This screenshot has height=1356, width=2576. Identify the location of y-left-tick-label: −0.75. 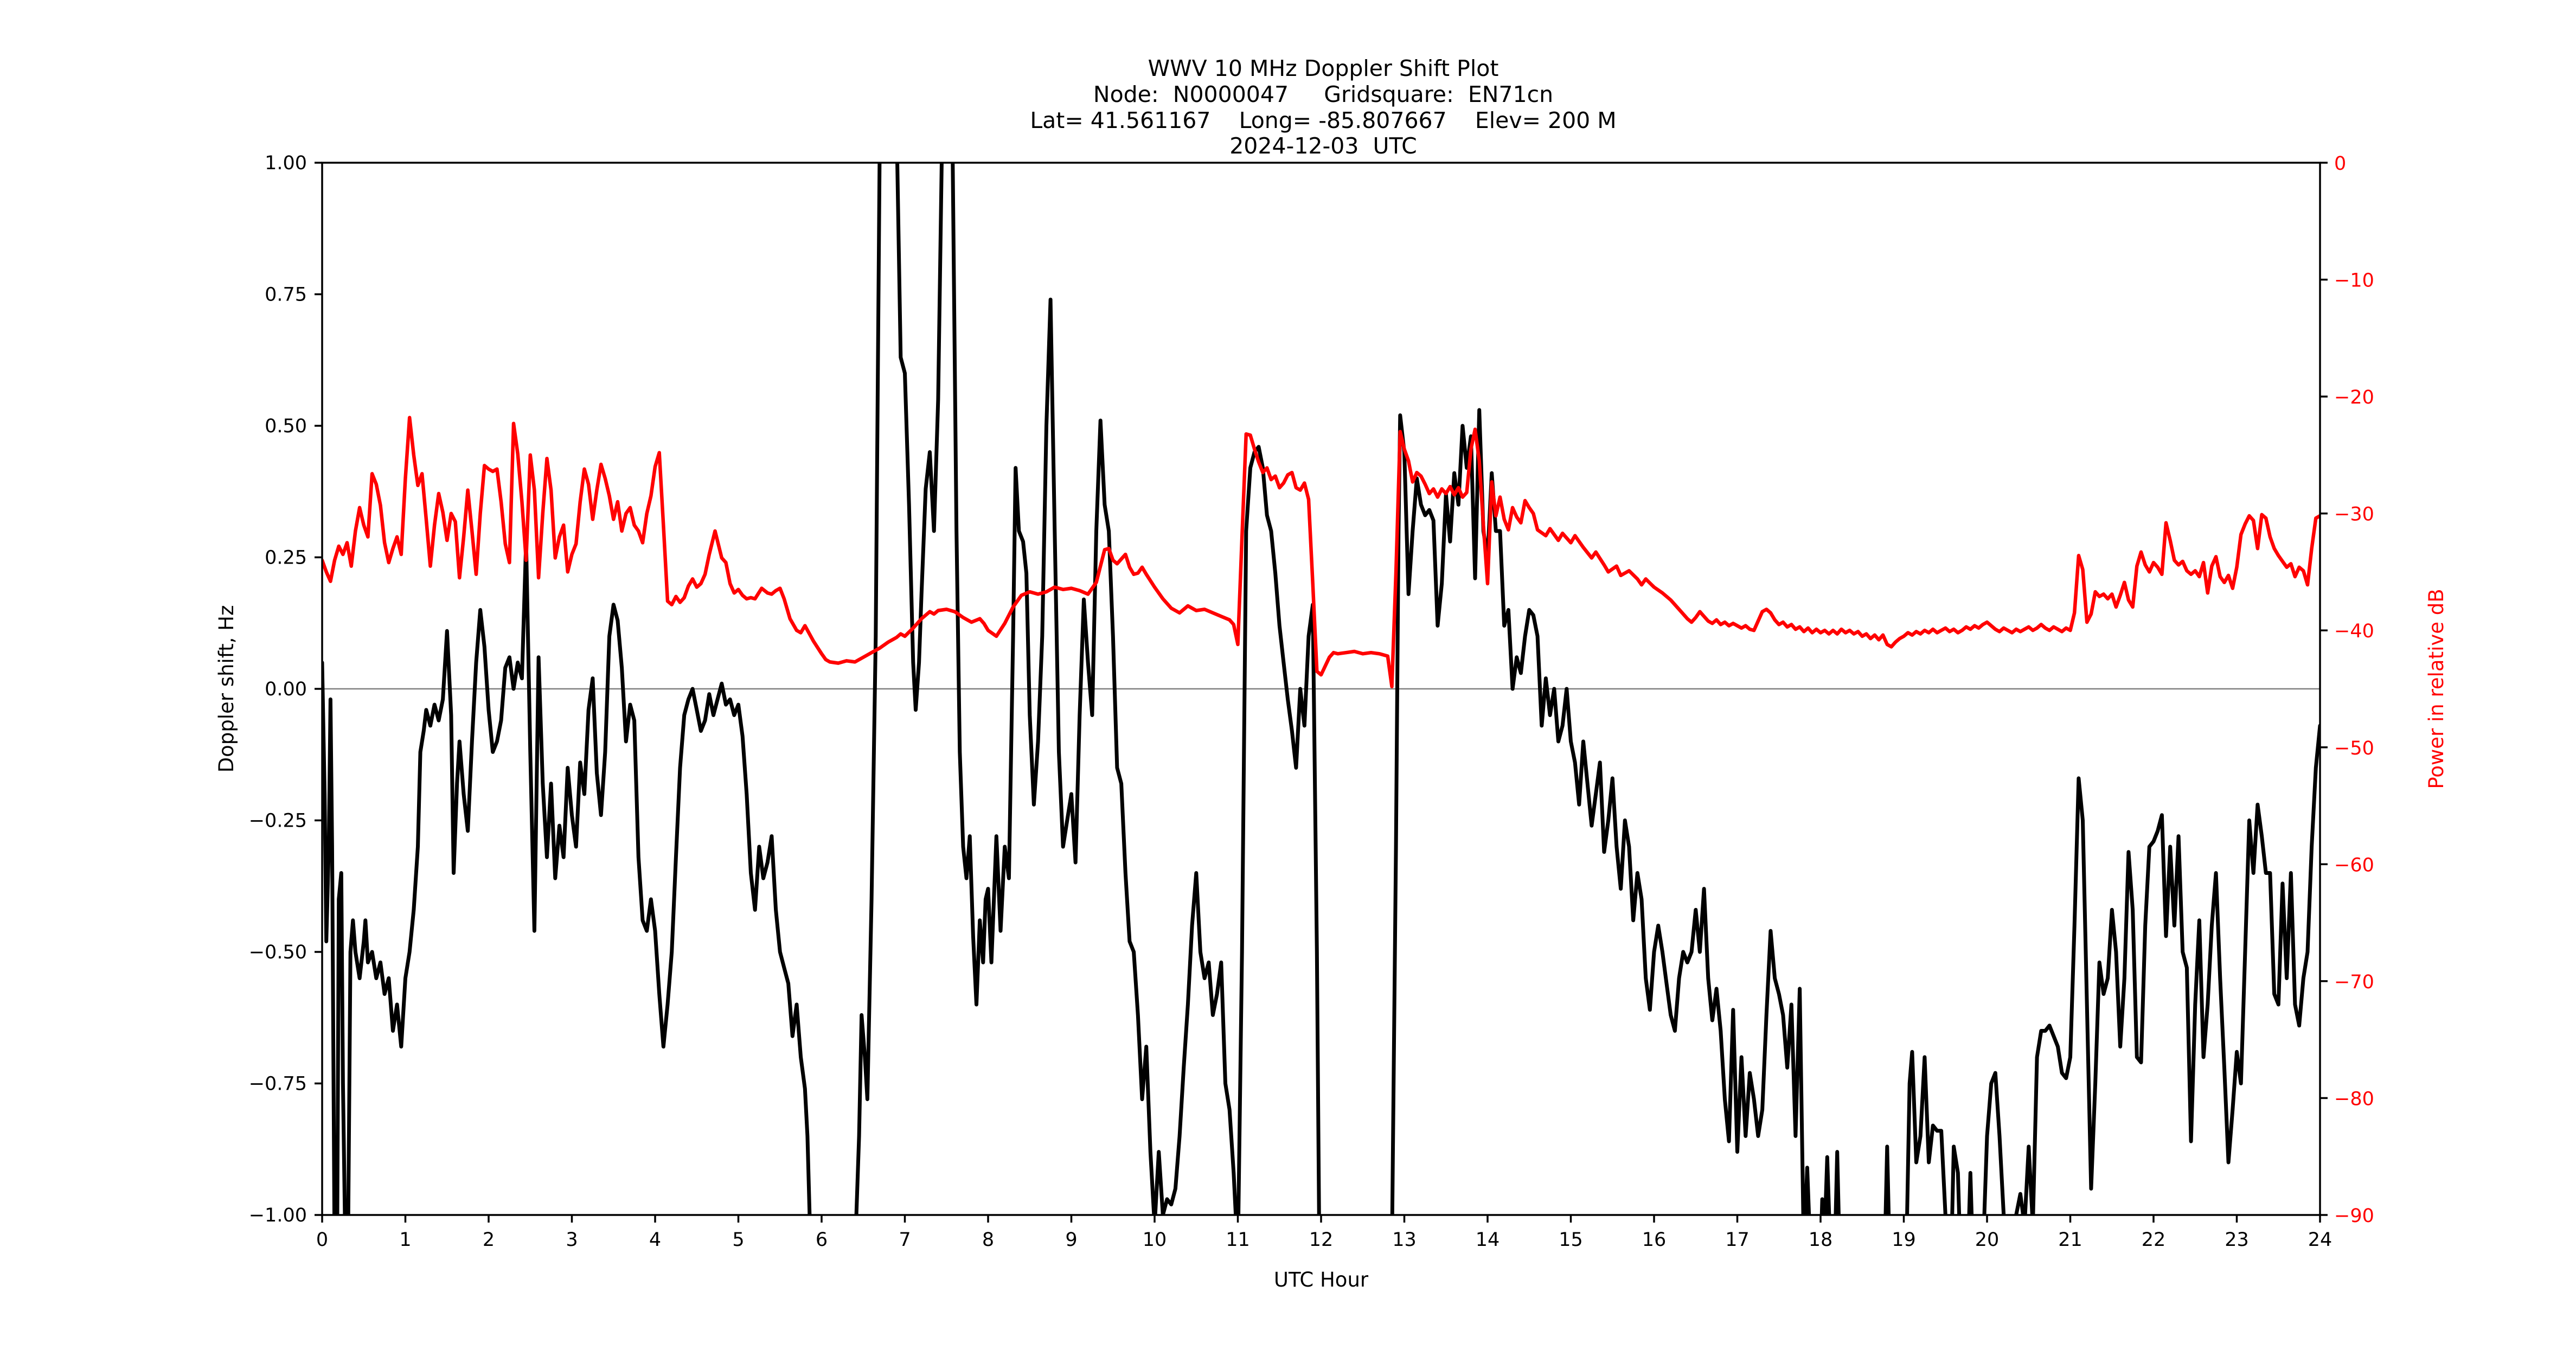
(278, 1084).